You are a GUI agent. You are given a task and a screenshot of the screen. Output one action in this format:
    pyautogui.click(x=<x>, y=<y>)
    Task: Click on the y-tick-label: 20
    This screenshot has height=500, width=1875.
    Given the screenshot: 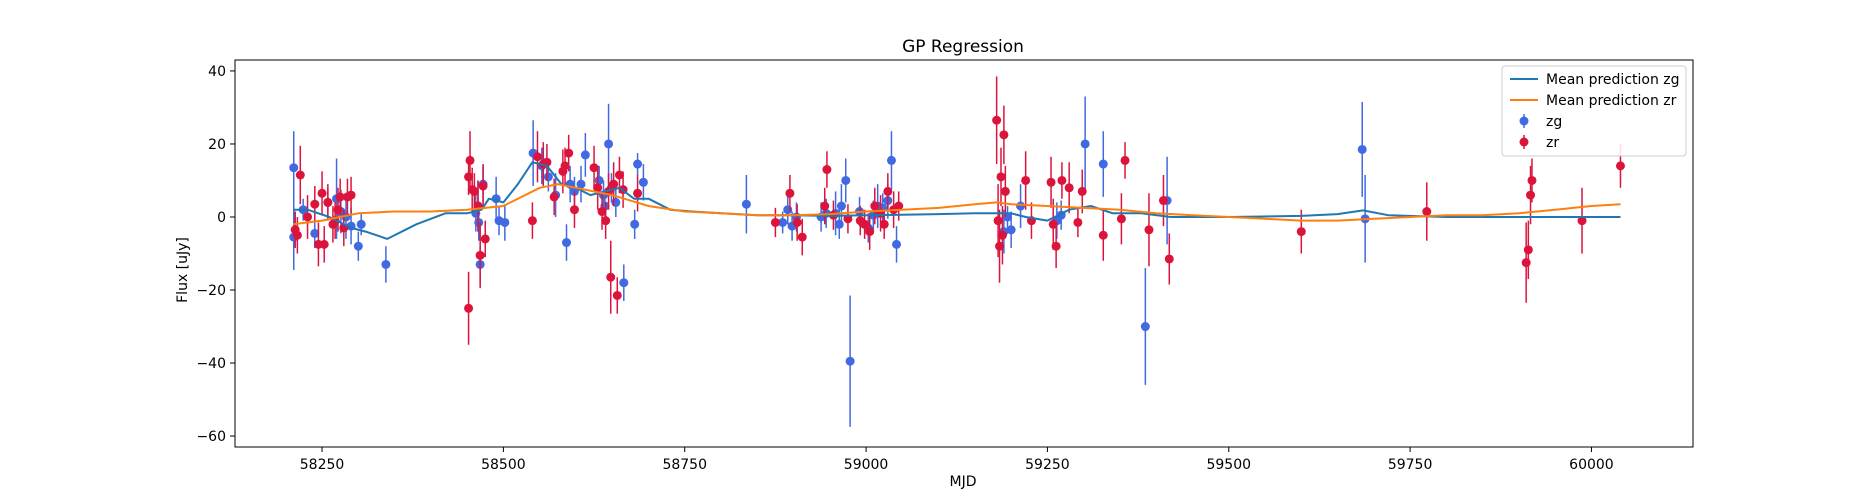 What is the action you would take?
    pyautogui.click(x=217, y=145)
    